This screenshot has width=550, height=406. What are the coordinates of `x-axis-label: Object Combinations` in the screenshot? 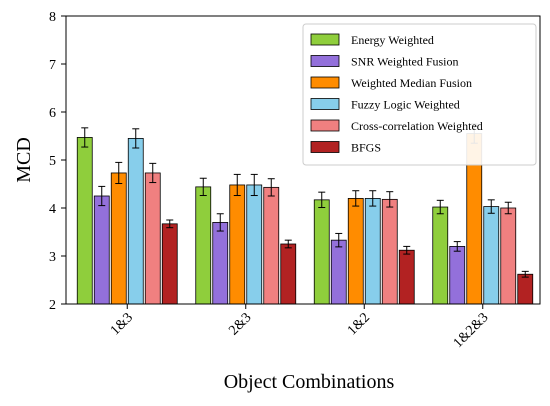 It's located at (309, 382).